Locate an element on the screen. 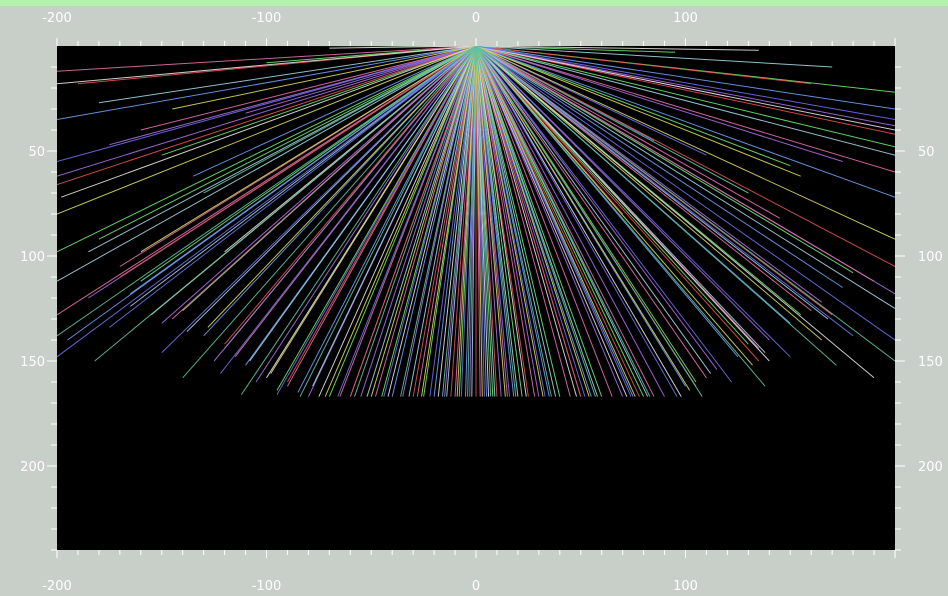 The image size is (948, 596). top-strip is located at coordinates (474, 3).